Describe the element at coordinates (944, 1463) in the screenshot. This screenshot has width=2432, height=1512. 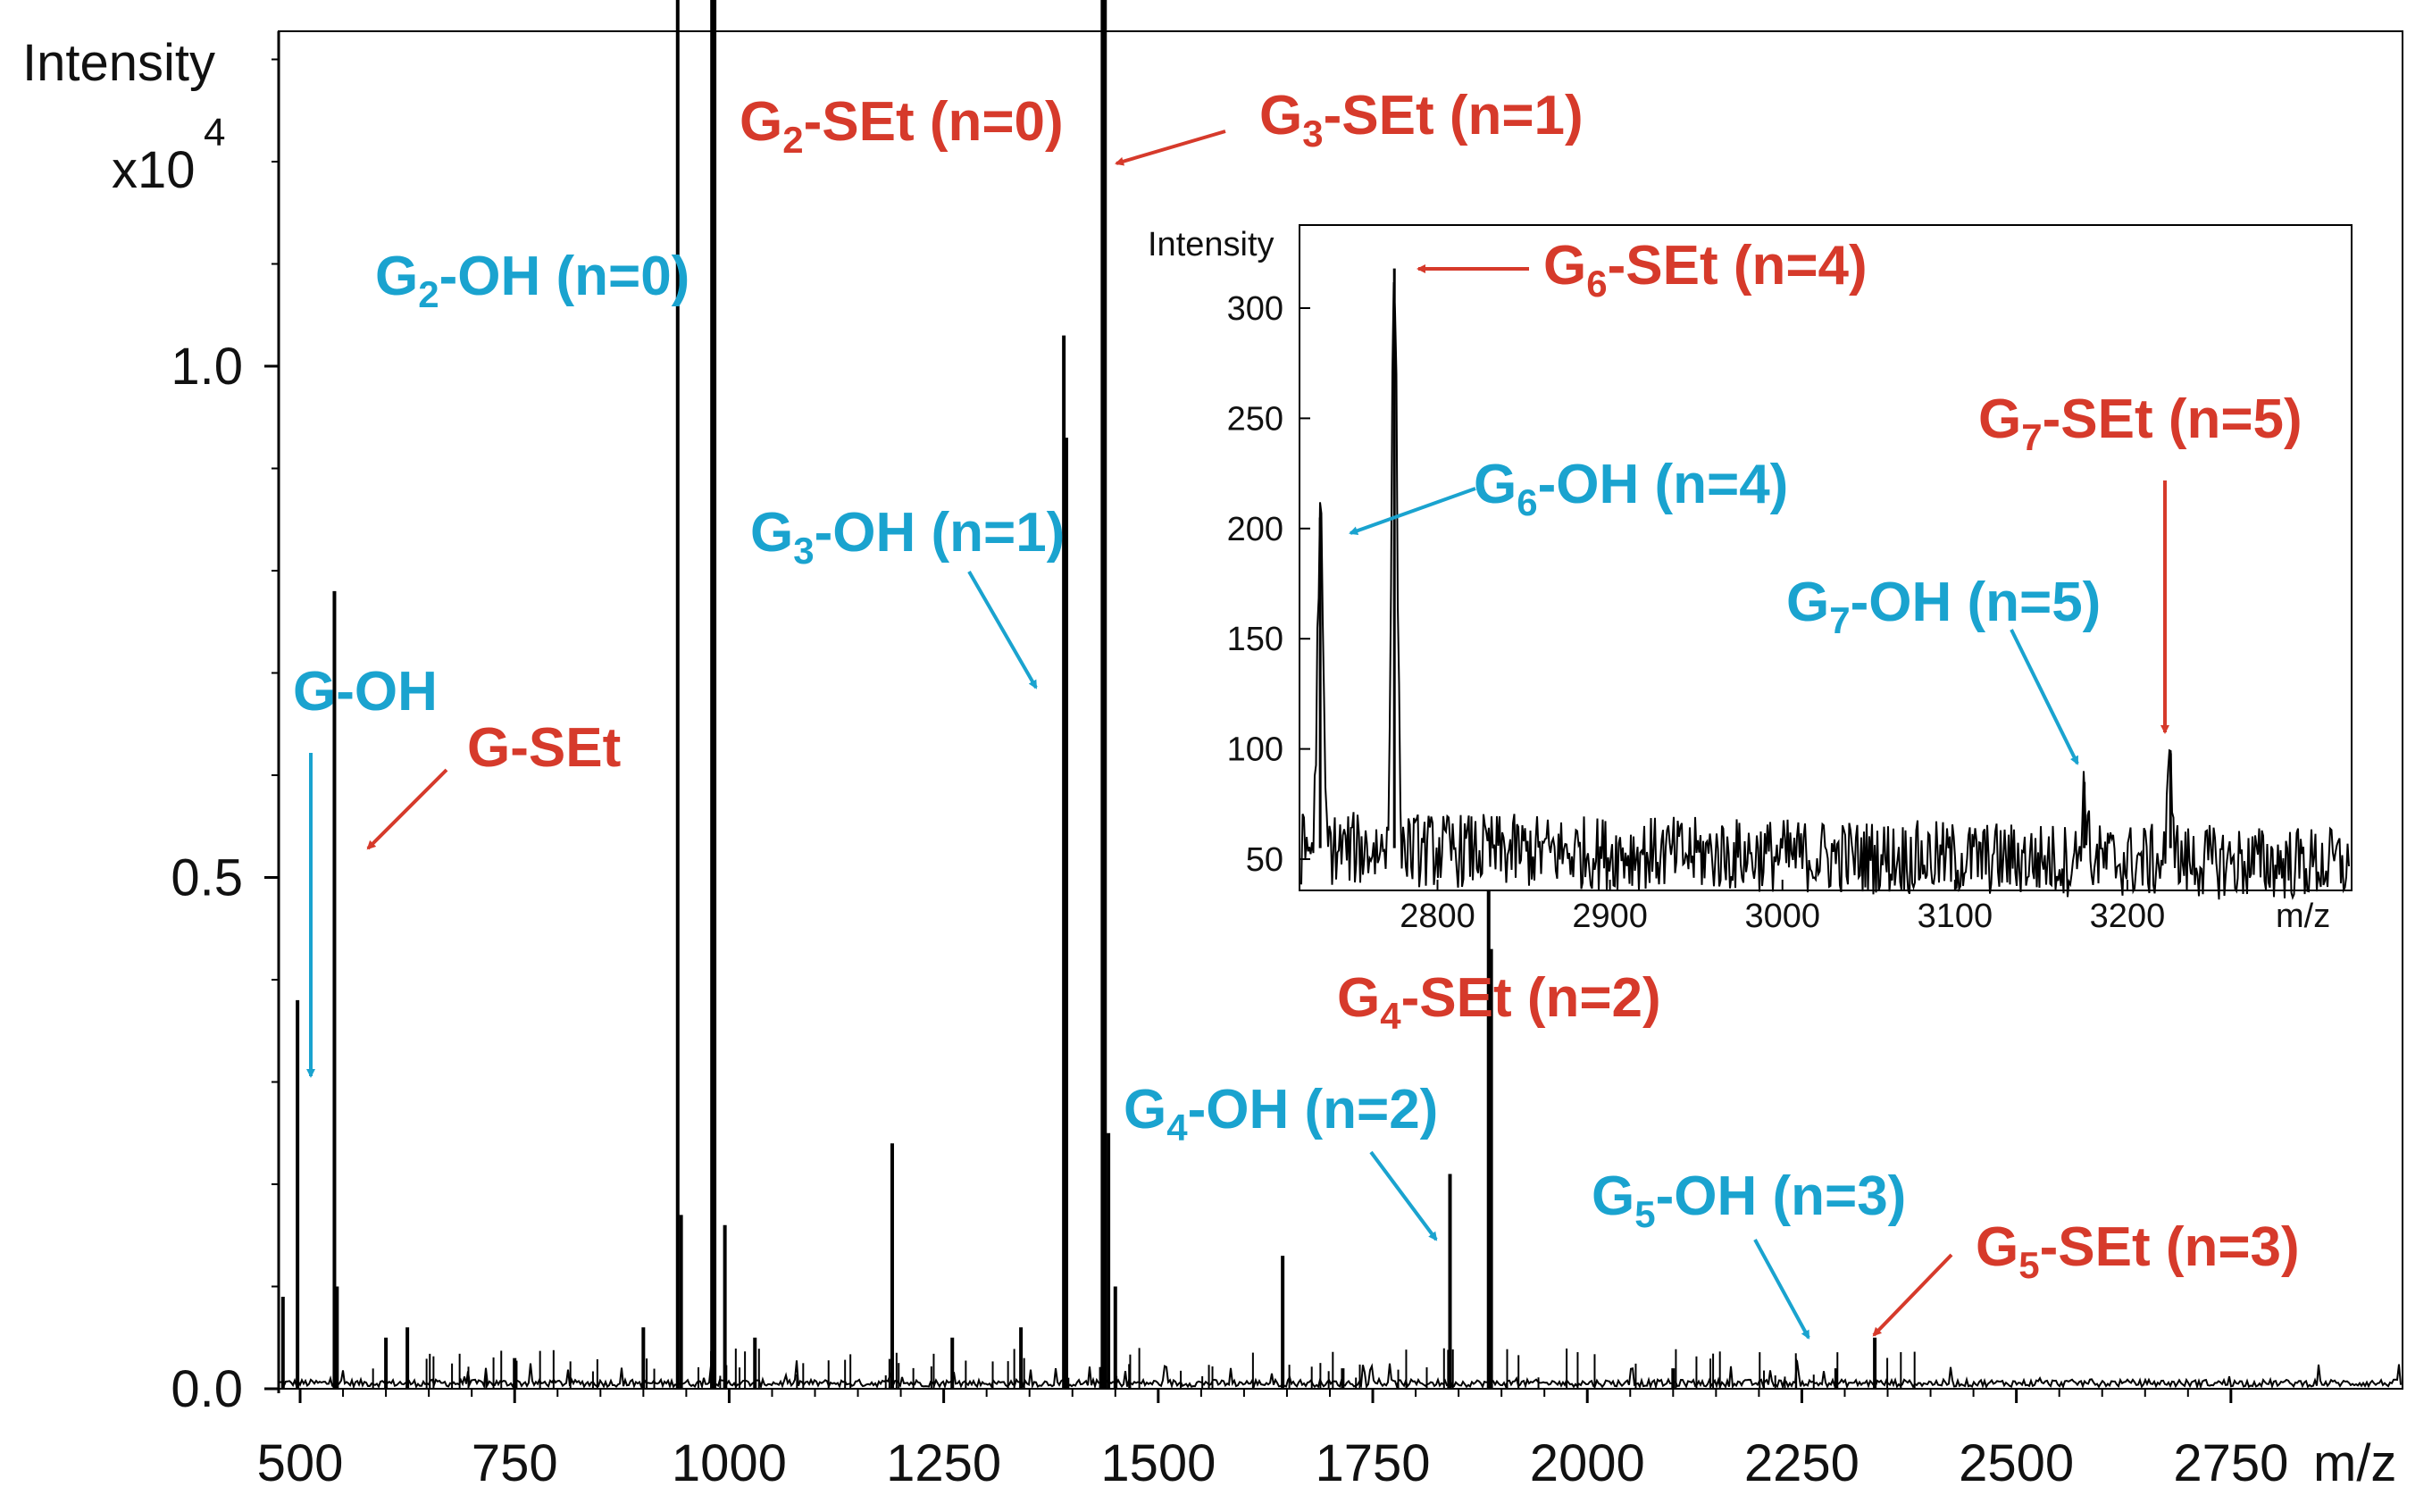
I see `main-x-tick-label: 1250` at that location.